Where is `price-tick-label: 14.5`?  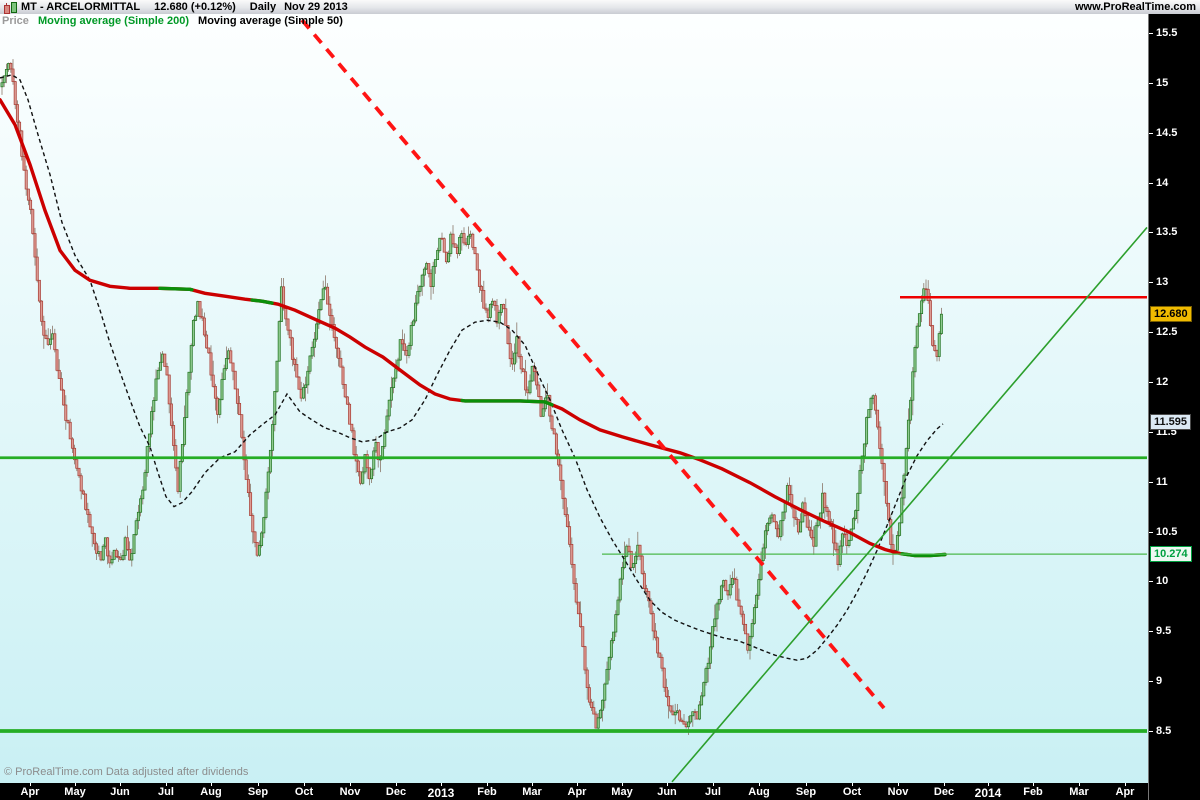 price-tick-label: 14.5 is located at coordinates (1167, 132).